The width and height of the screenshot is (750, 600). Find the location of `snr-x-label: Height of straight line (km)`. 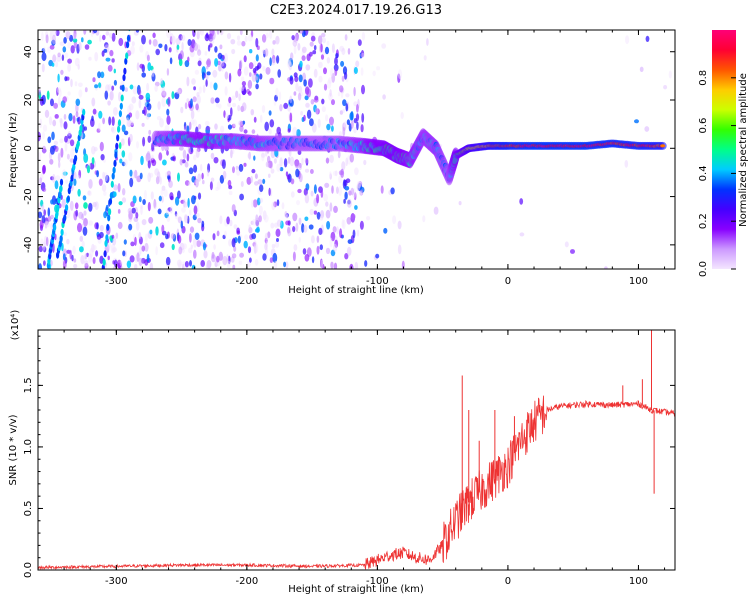

snr-x-label: Height of straight line (km) is located at coordinates (356, 589).